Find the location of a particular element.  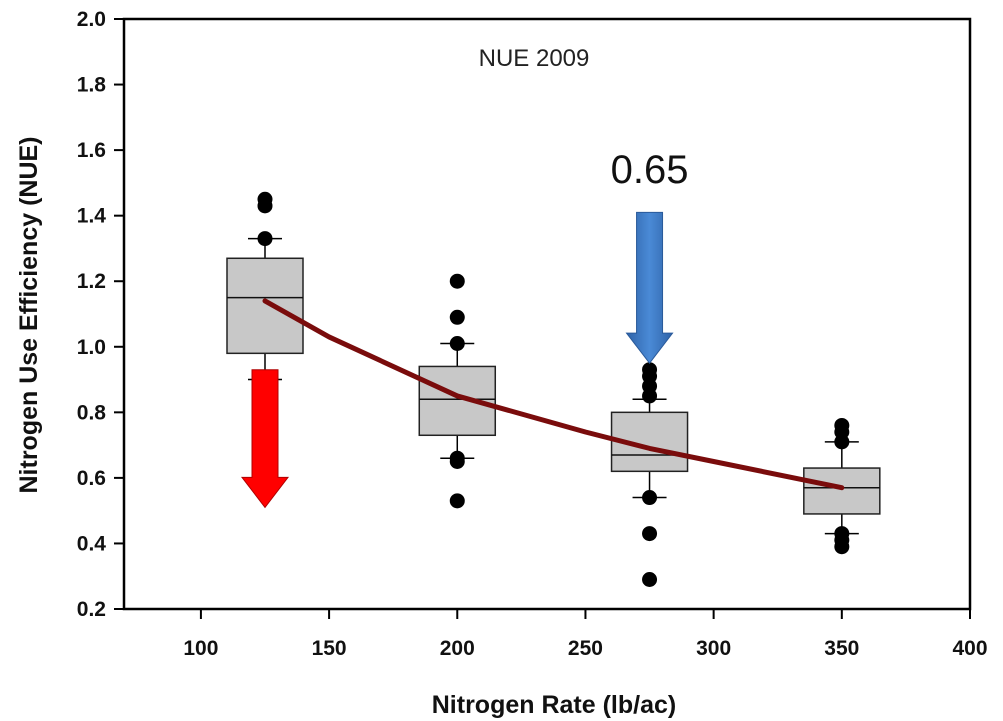

y-axis-label: Nitrogen Use Efficiency (NUE) is located at coordinates (29, 314).